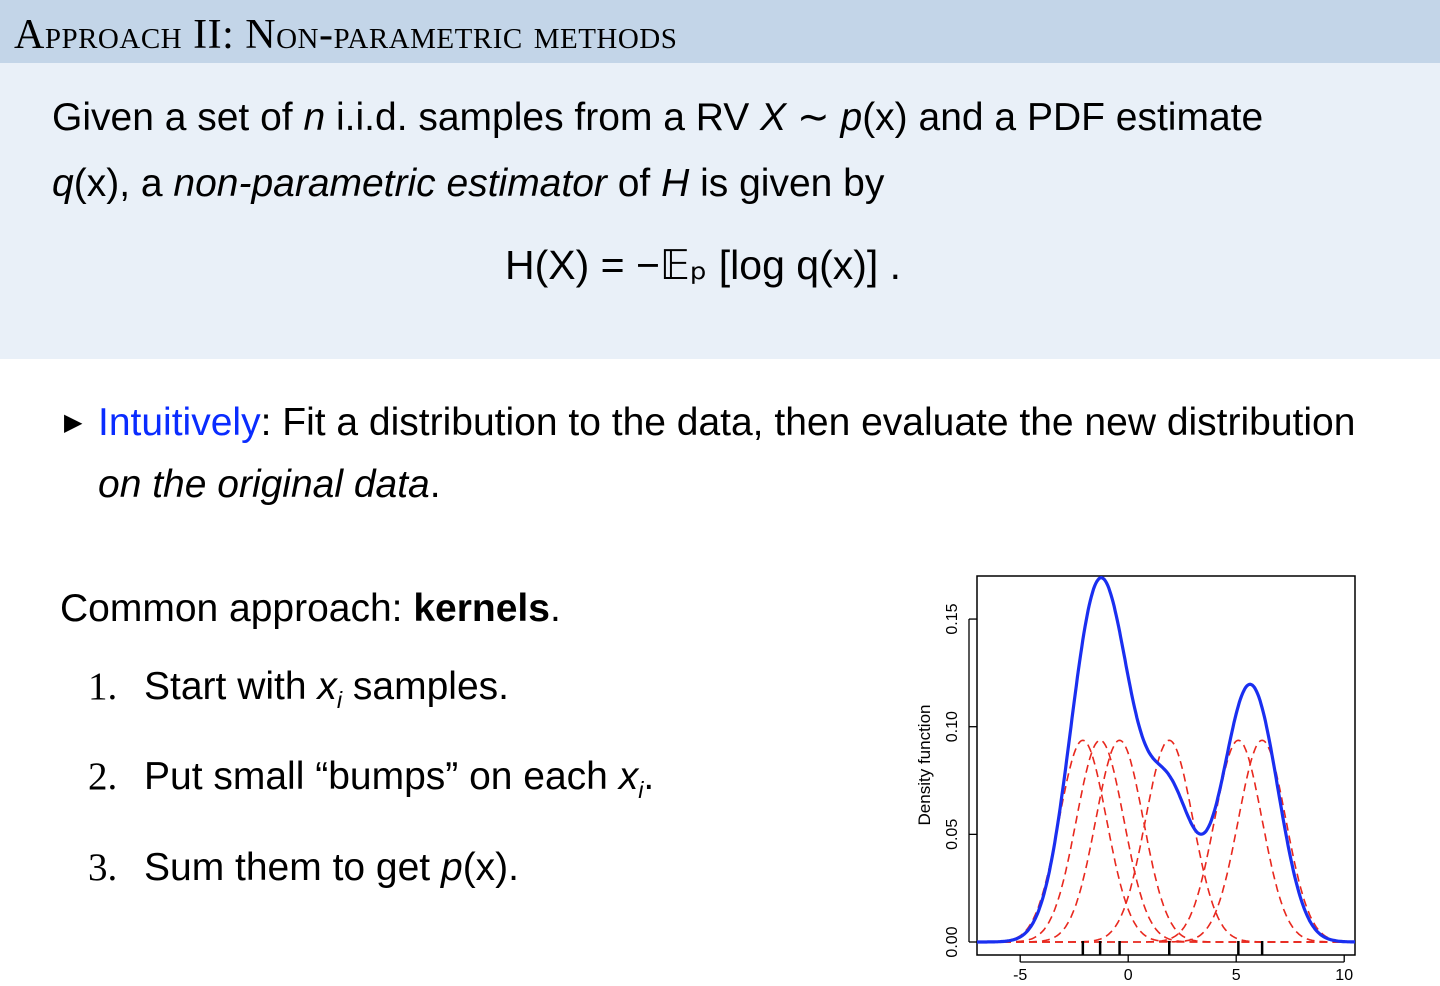  I want to click on bullet-line2: on the original data., so click(269, 484).